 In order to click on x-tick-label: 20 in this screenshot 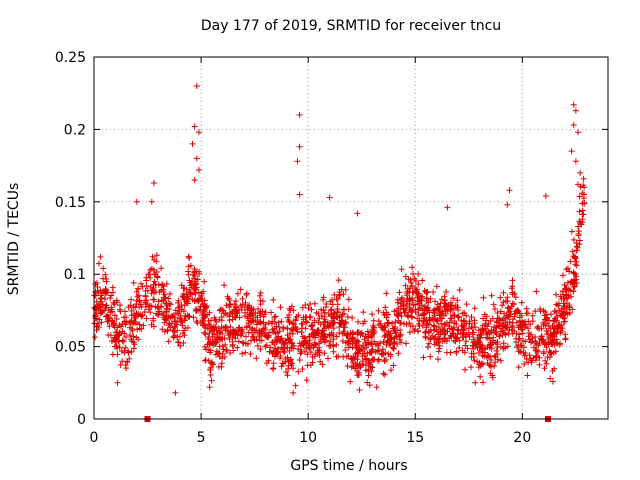, I will do `click(522, 438)`.